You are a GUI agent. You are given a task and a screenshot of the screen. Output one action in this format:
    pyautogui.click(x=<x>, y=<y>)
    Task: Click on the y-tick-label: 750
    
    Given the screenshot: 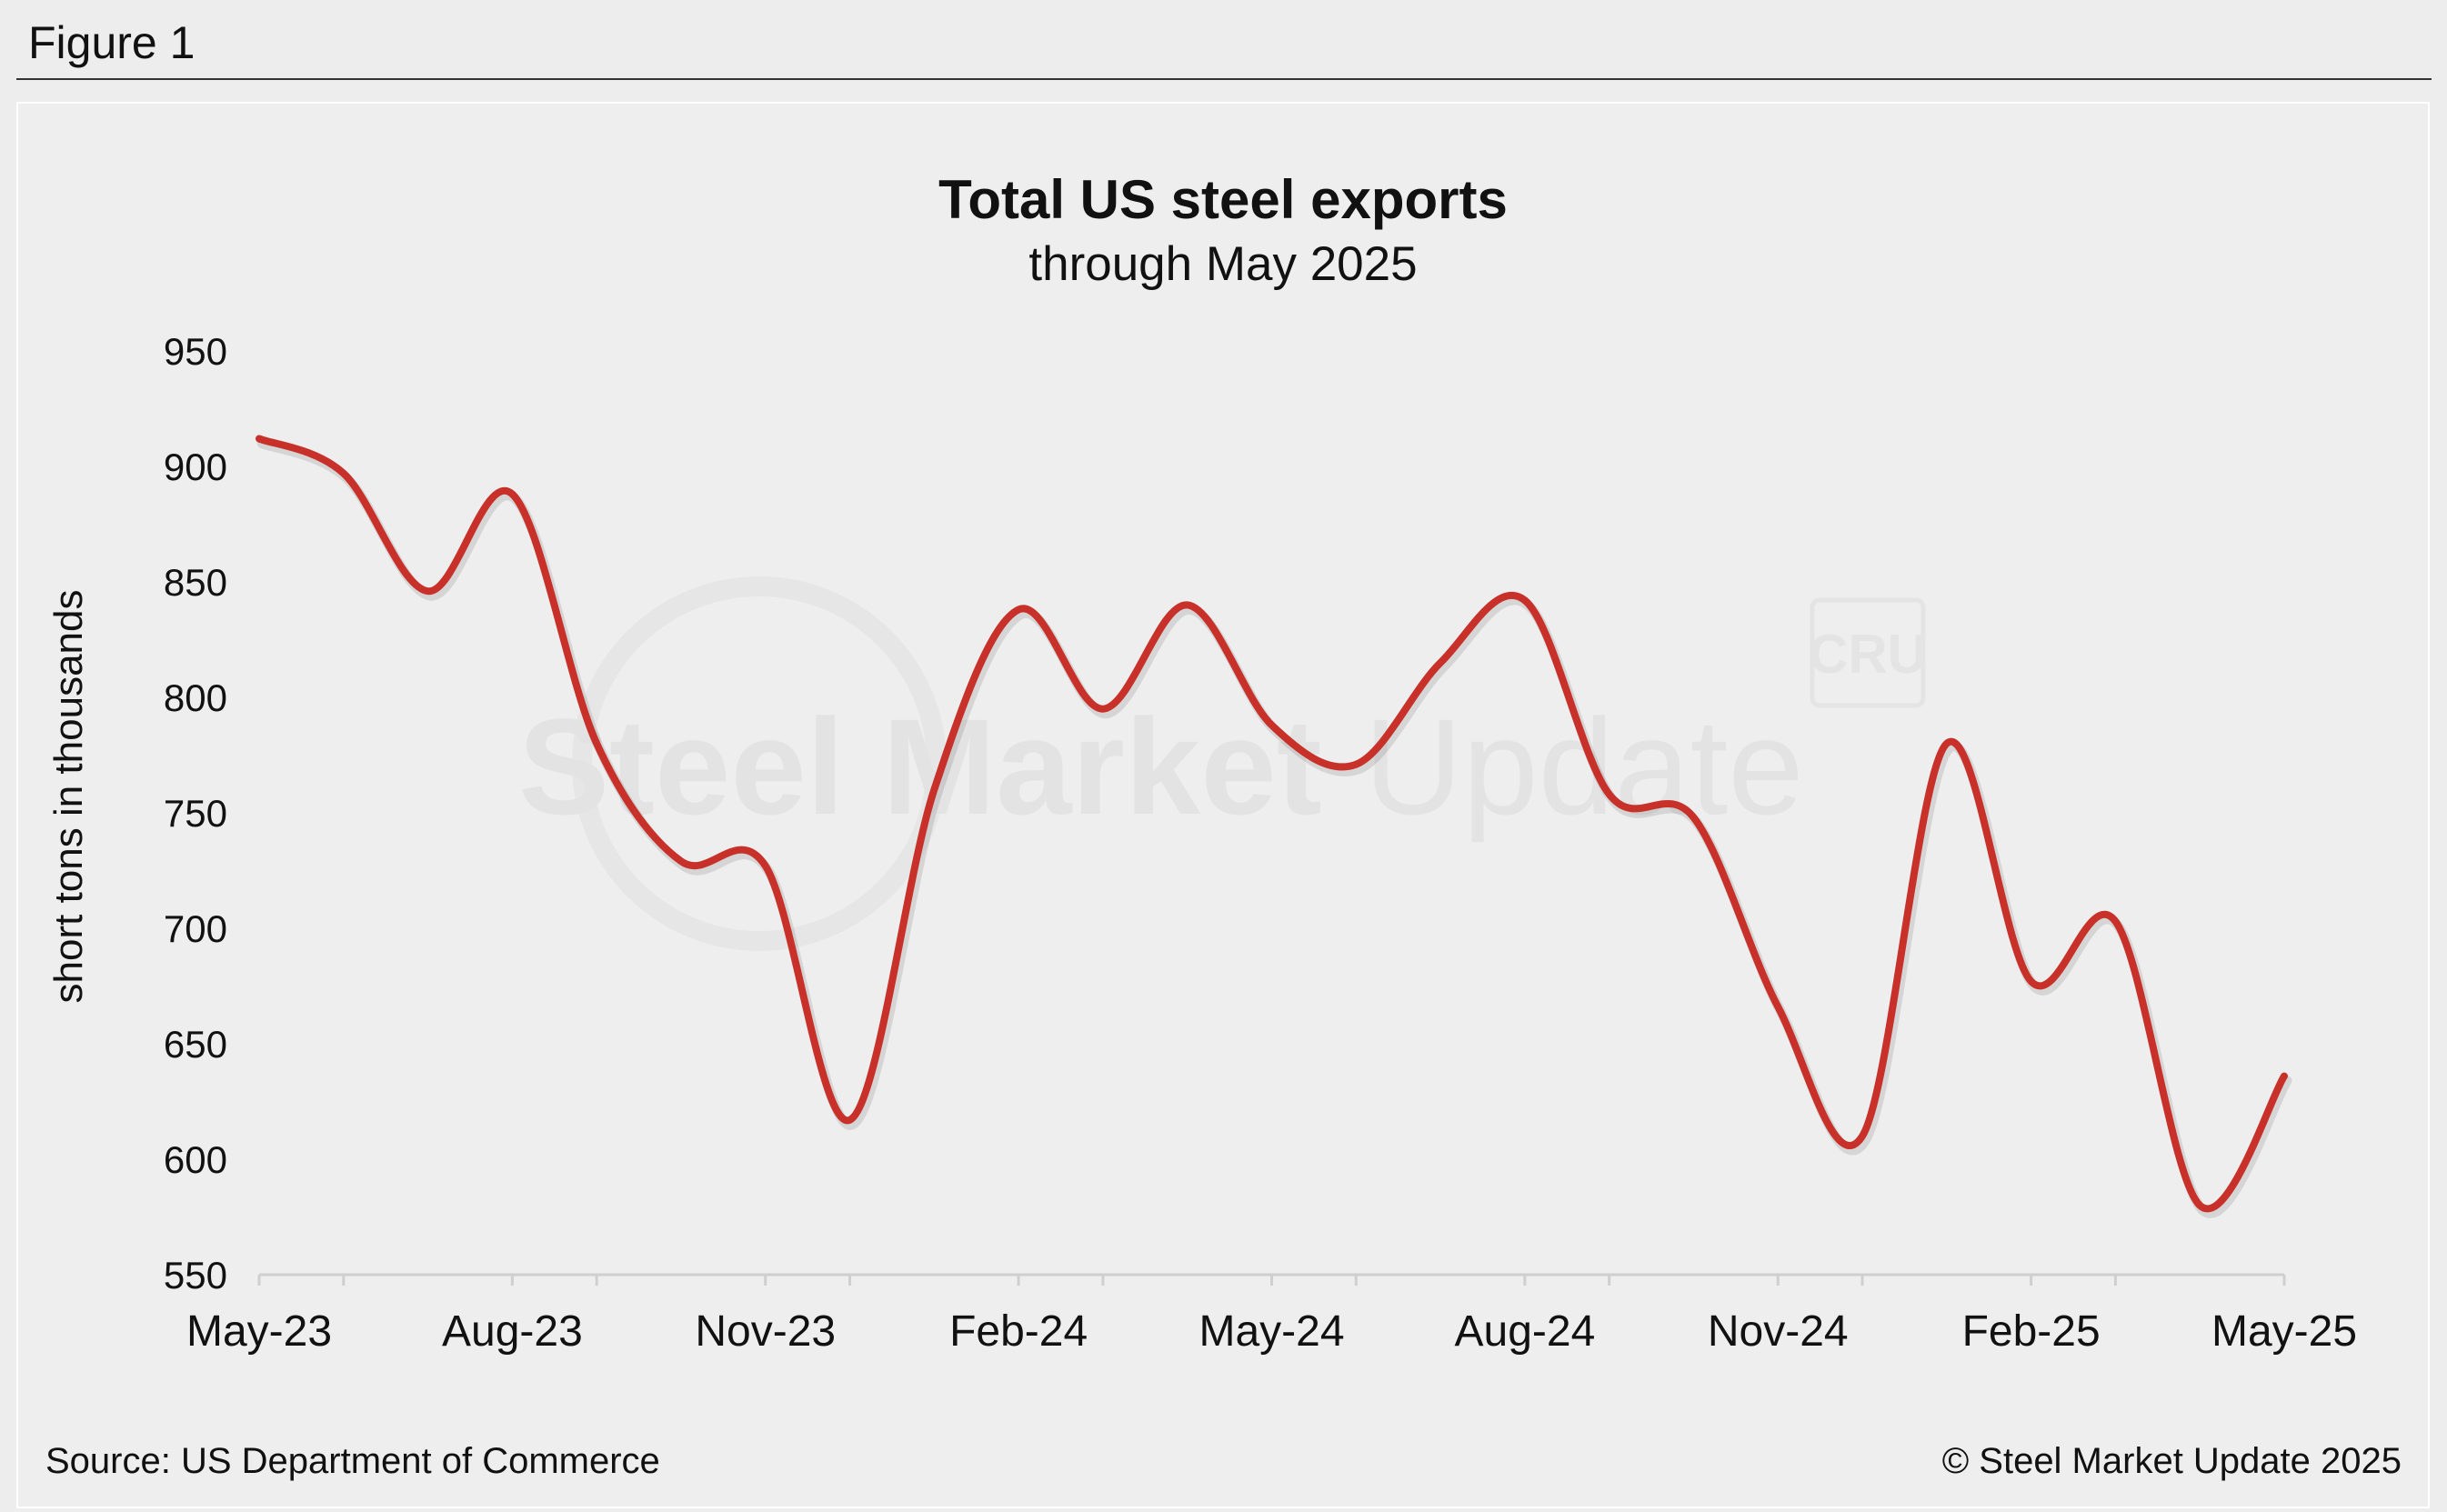 What is the action you would take?
    pyautogui.click(x=196, y=813)
    